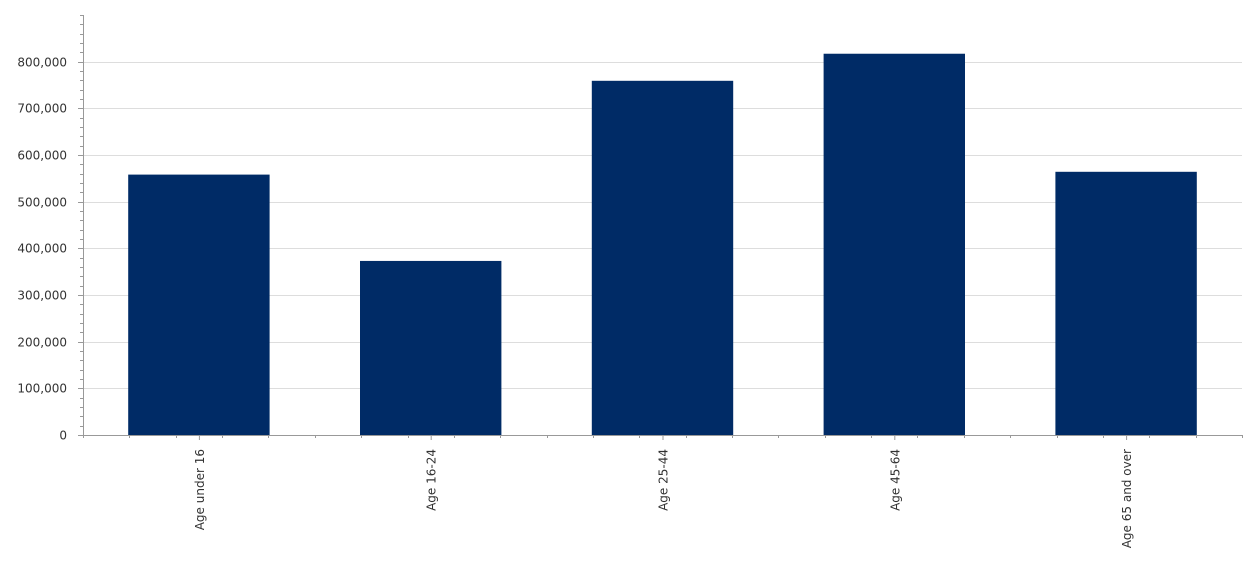  What do you see at coordinates (42, 296) in the screenshot?
I see `y-tick-label: 300,000` at bounding box center [42, 296].